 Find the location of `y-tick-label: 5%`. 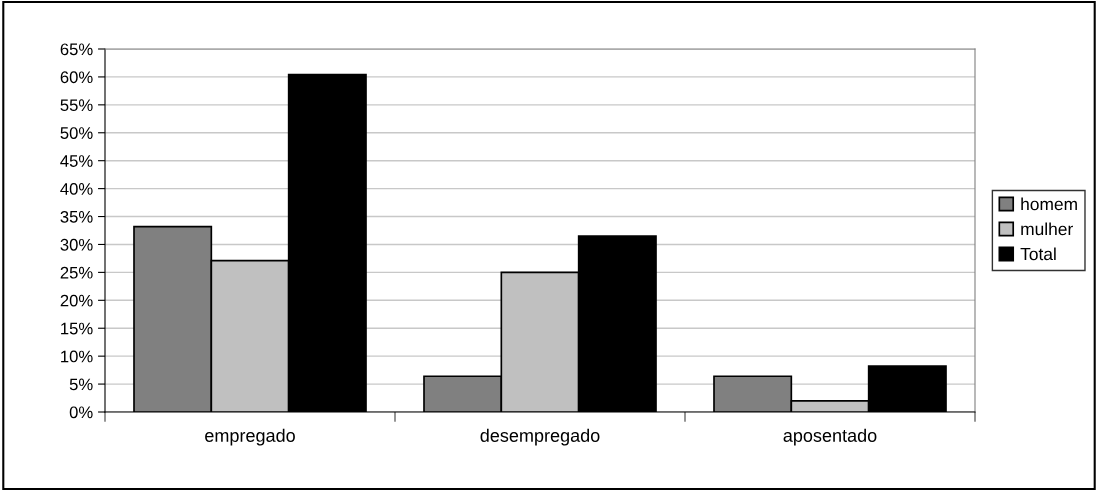

y-tick-label: 5% is located at coordinates (81, 384).